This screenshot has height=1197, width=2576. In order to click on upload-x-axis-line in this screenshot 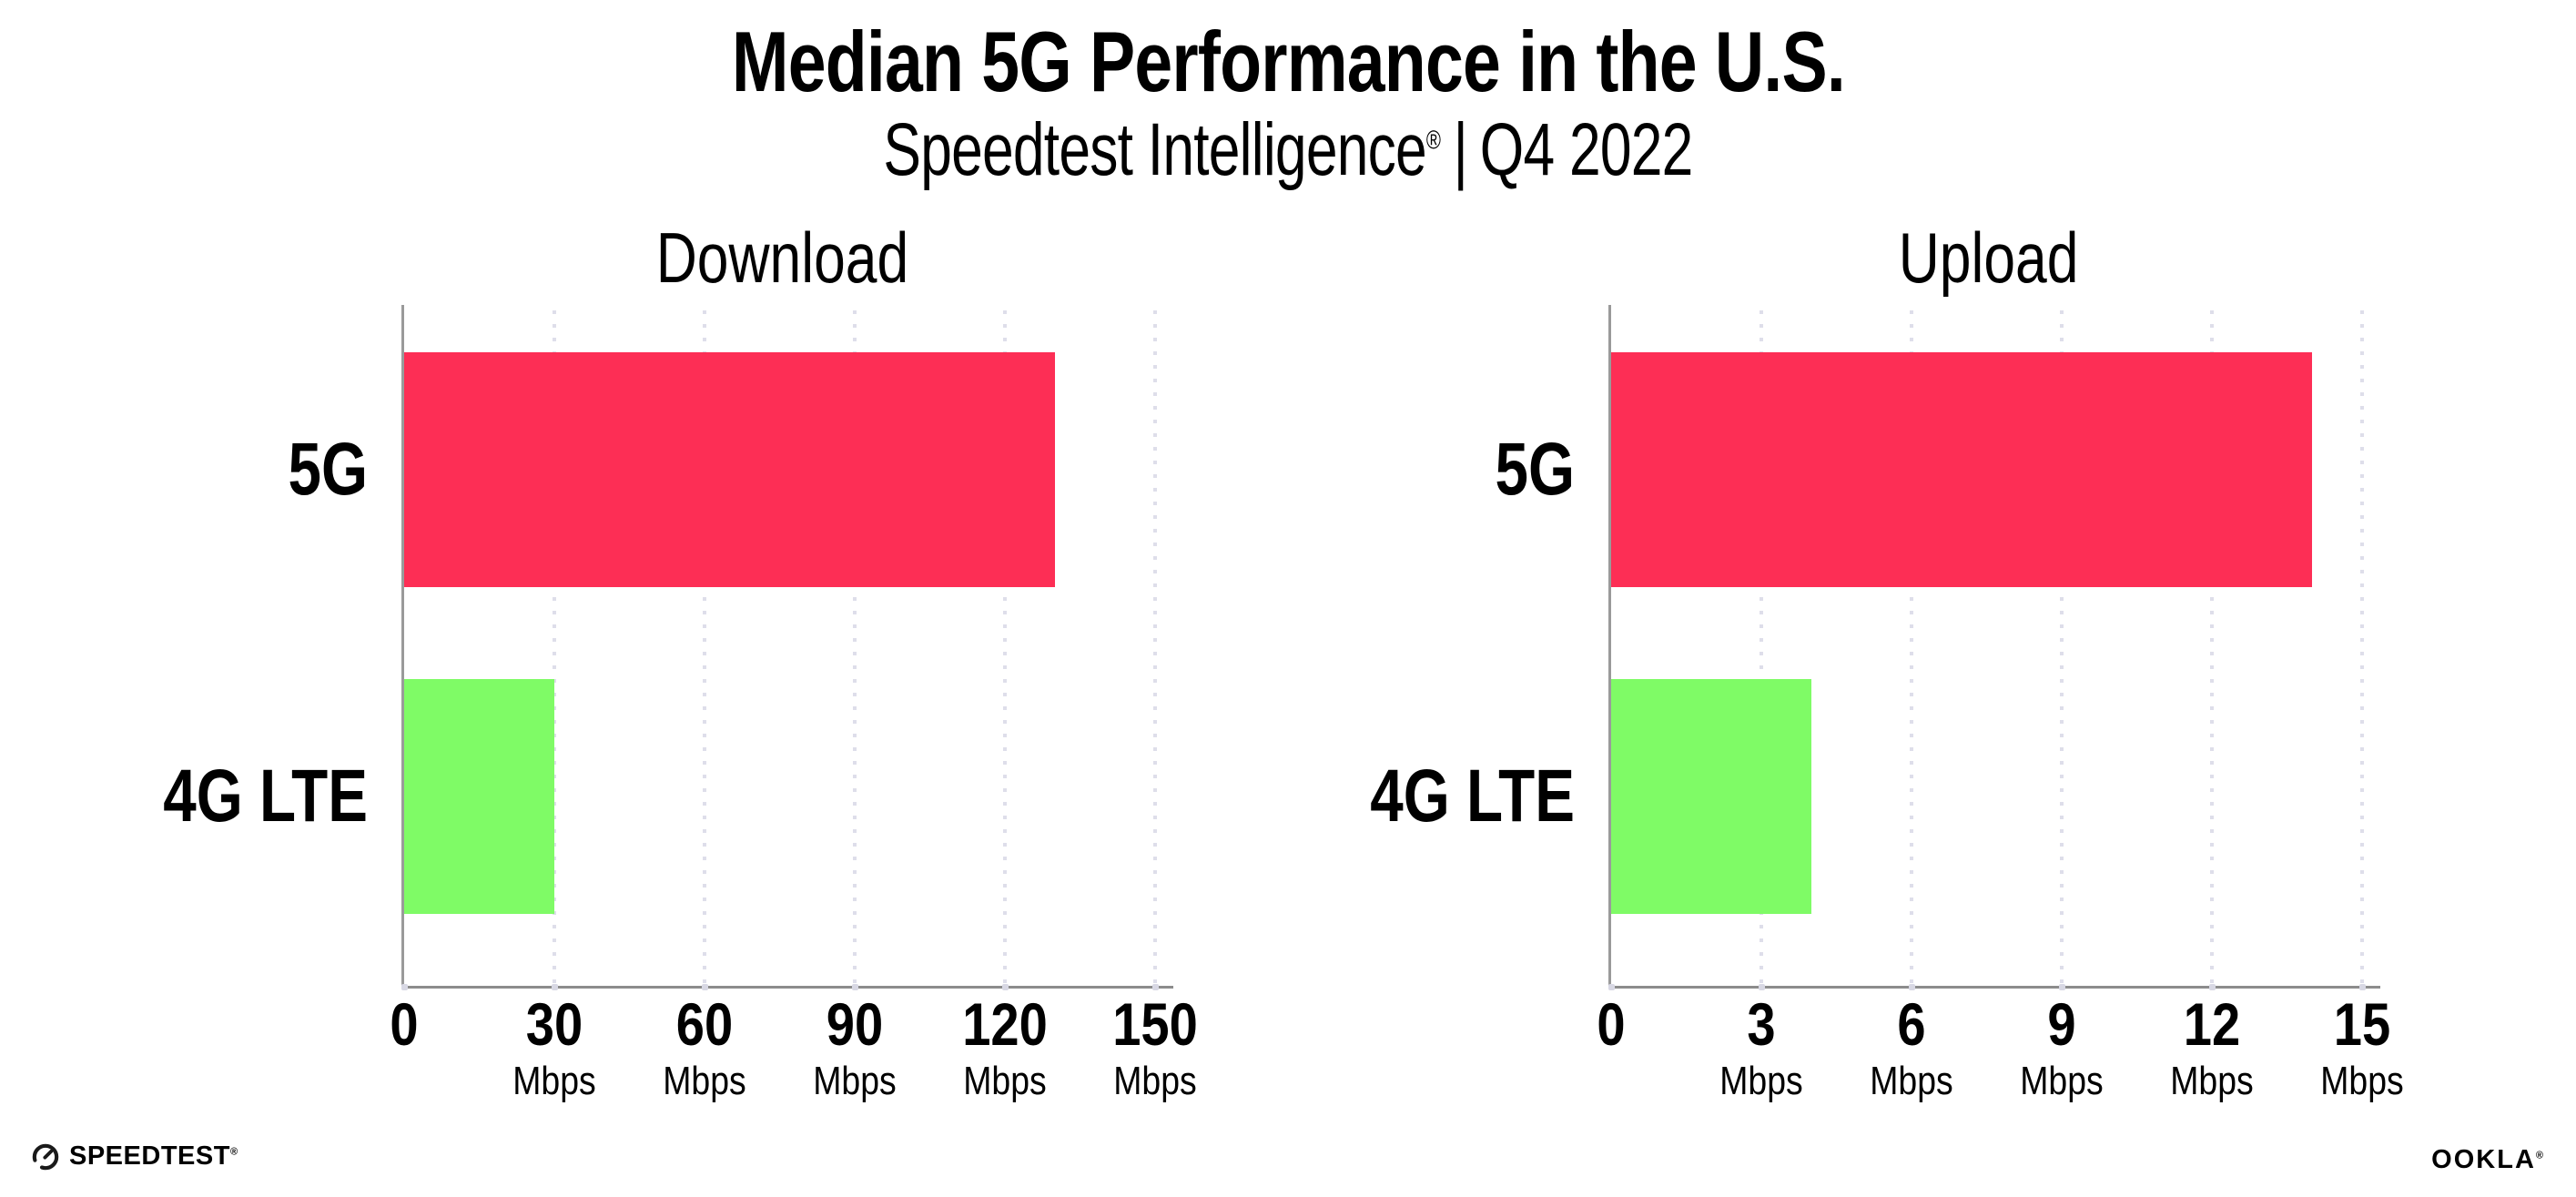, I will do `click(1994, 988)`.